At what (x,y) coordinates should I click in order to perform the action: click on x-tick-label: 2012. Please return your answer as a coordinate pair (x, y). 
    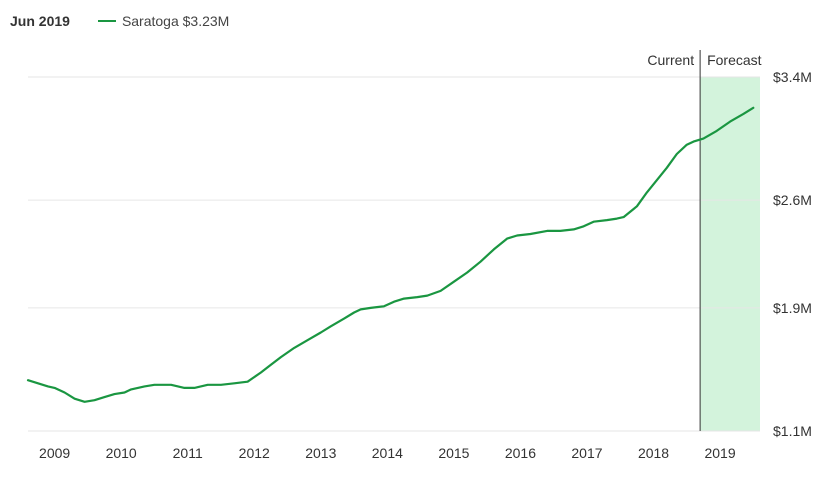
    Looking at the image, I should click on (254, 453).